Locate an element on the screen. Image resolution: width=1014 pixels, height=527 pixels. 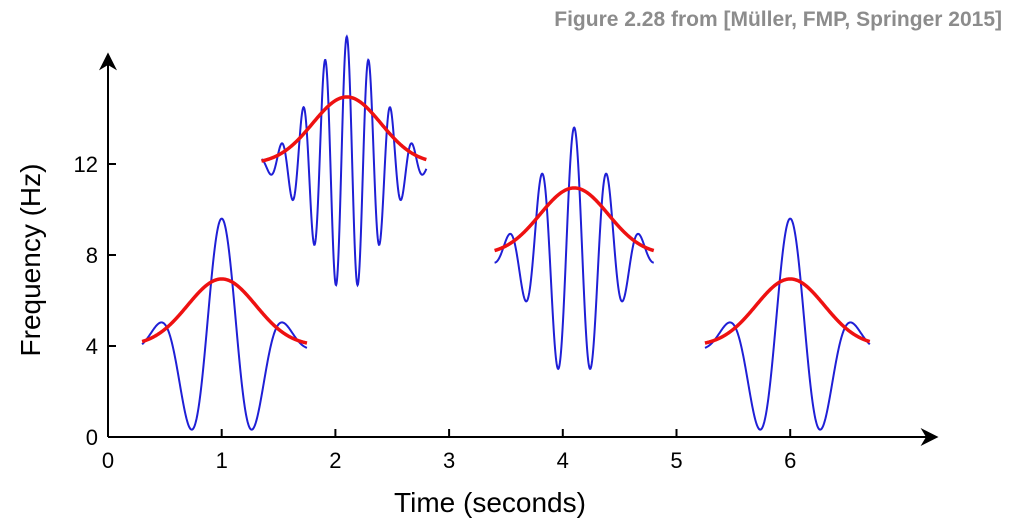
x-tick-label: 3 is located at coordinates (449, 460).